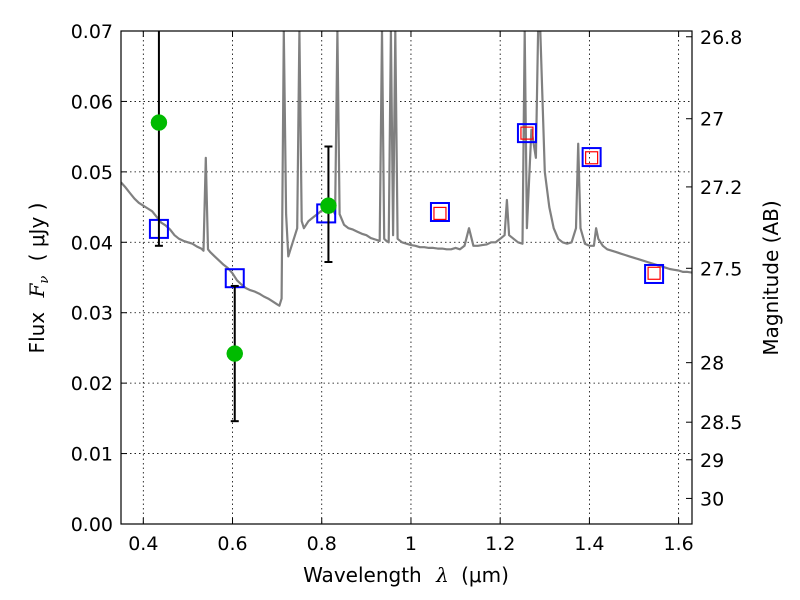  I want to click on y-tick-label: 0.02, so click(92, 384).